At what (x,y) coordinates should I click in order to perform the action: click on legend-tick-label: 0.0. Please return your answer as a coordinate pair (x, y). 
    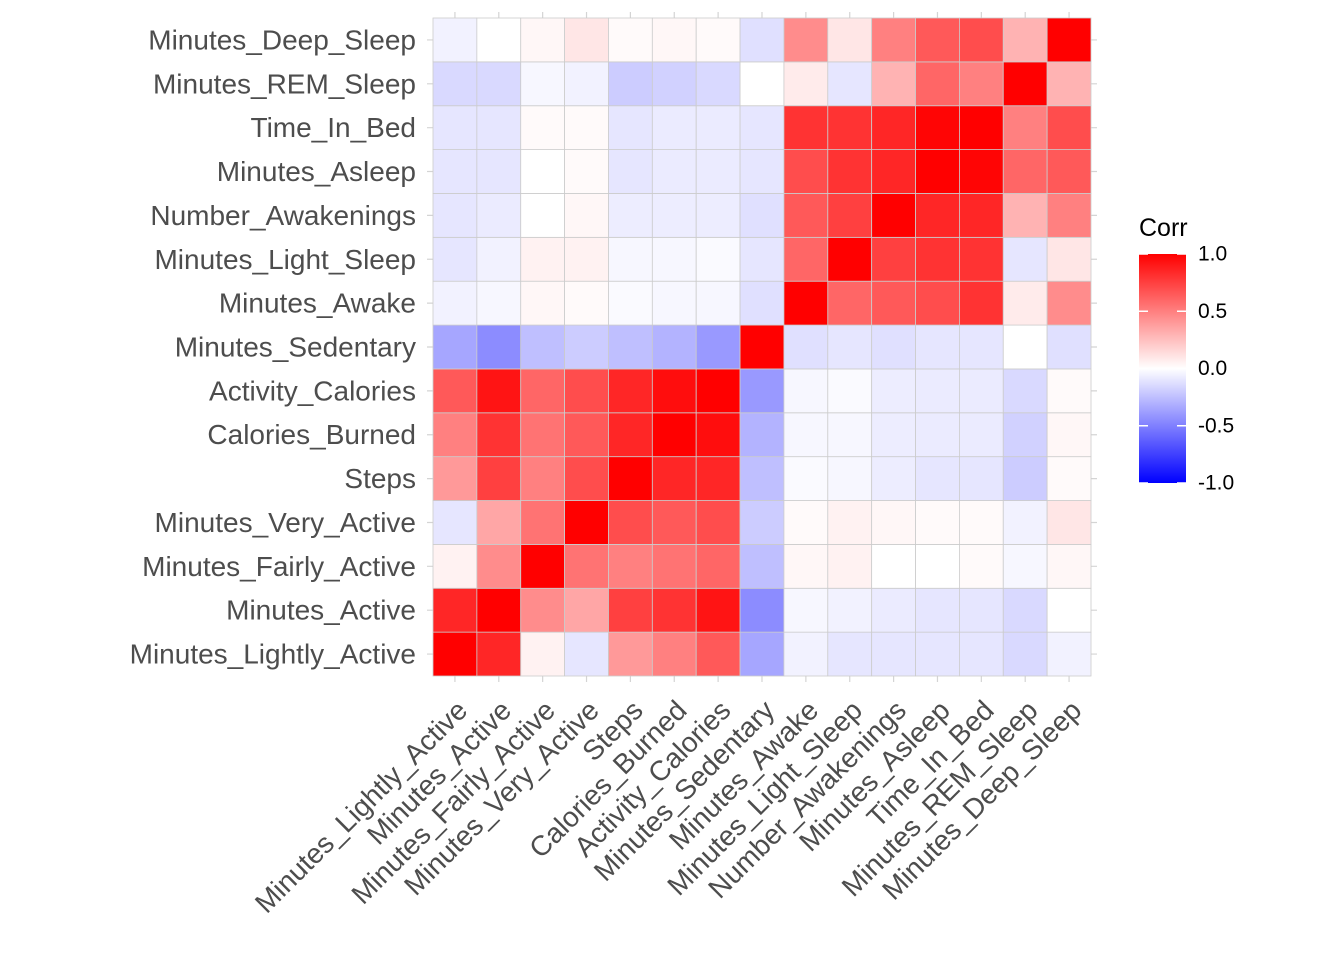
    Looking at the image, I should click on (1212, 368).